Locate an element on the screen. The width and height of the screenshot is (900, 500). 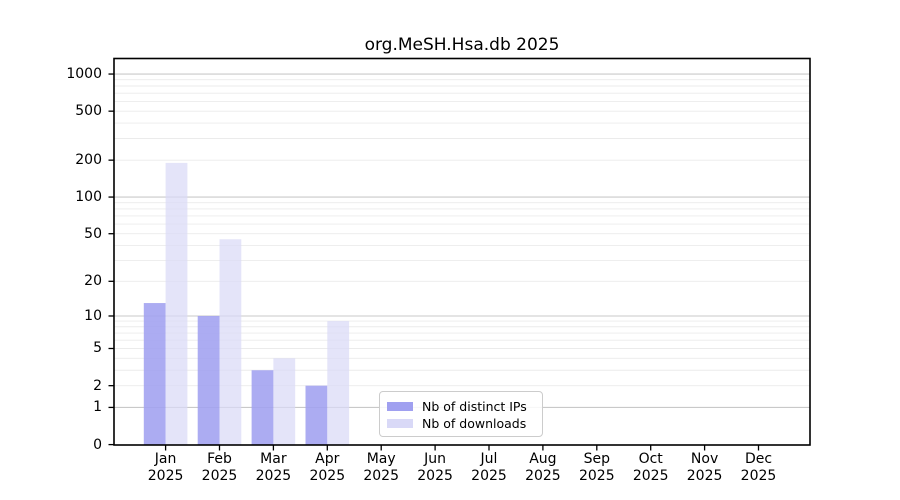
x-tick-label: Jul 2025 is located at coordinates (489, 467).